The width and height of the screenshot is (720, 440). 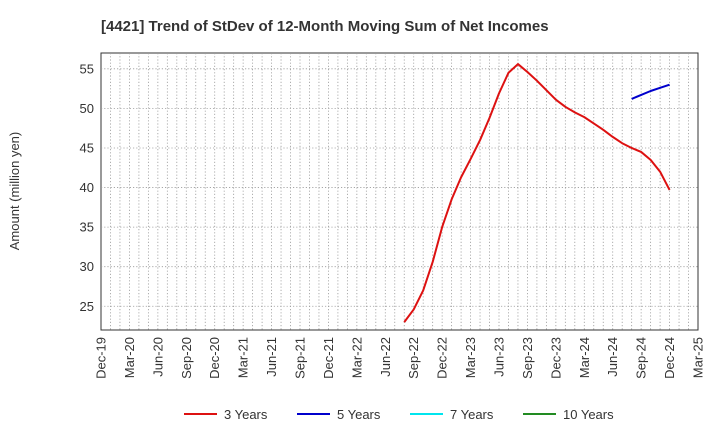 What do you see at coordinates (14, 191) in the screenshot?
I see `y-axis-title: Amount (million yen)` at bounding box center [14, 191].